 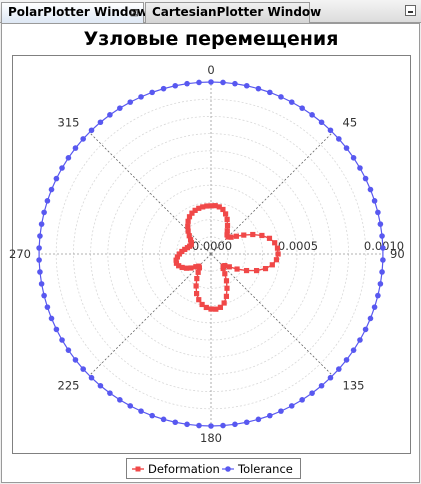 I want to click on tab-polar-plotter: PolarPlotter Window ⊠, so click(x=74, y=12).